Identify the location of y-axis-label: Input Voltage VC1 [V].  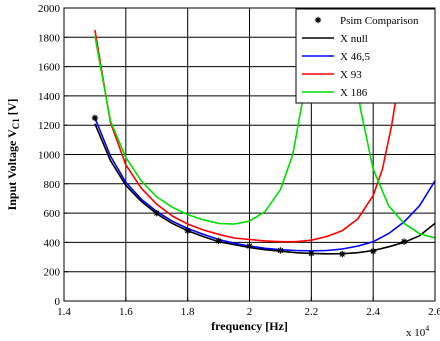
(13, 155).